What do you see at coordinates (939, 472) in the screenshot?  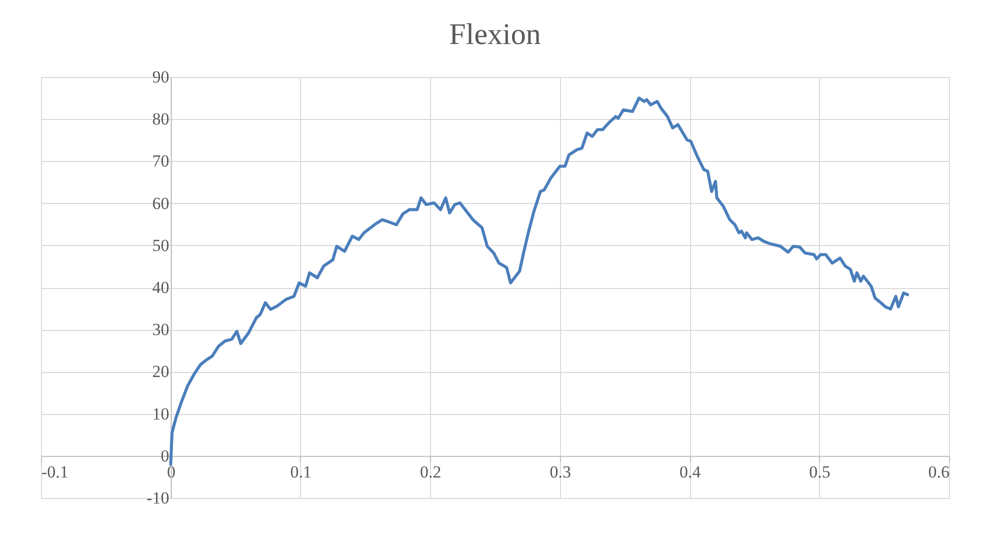 I see `x-tick-label: 0.6` at bounding box center [939, 472].